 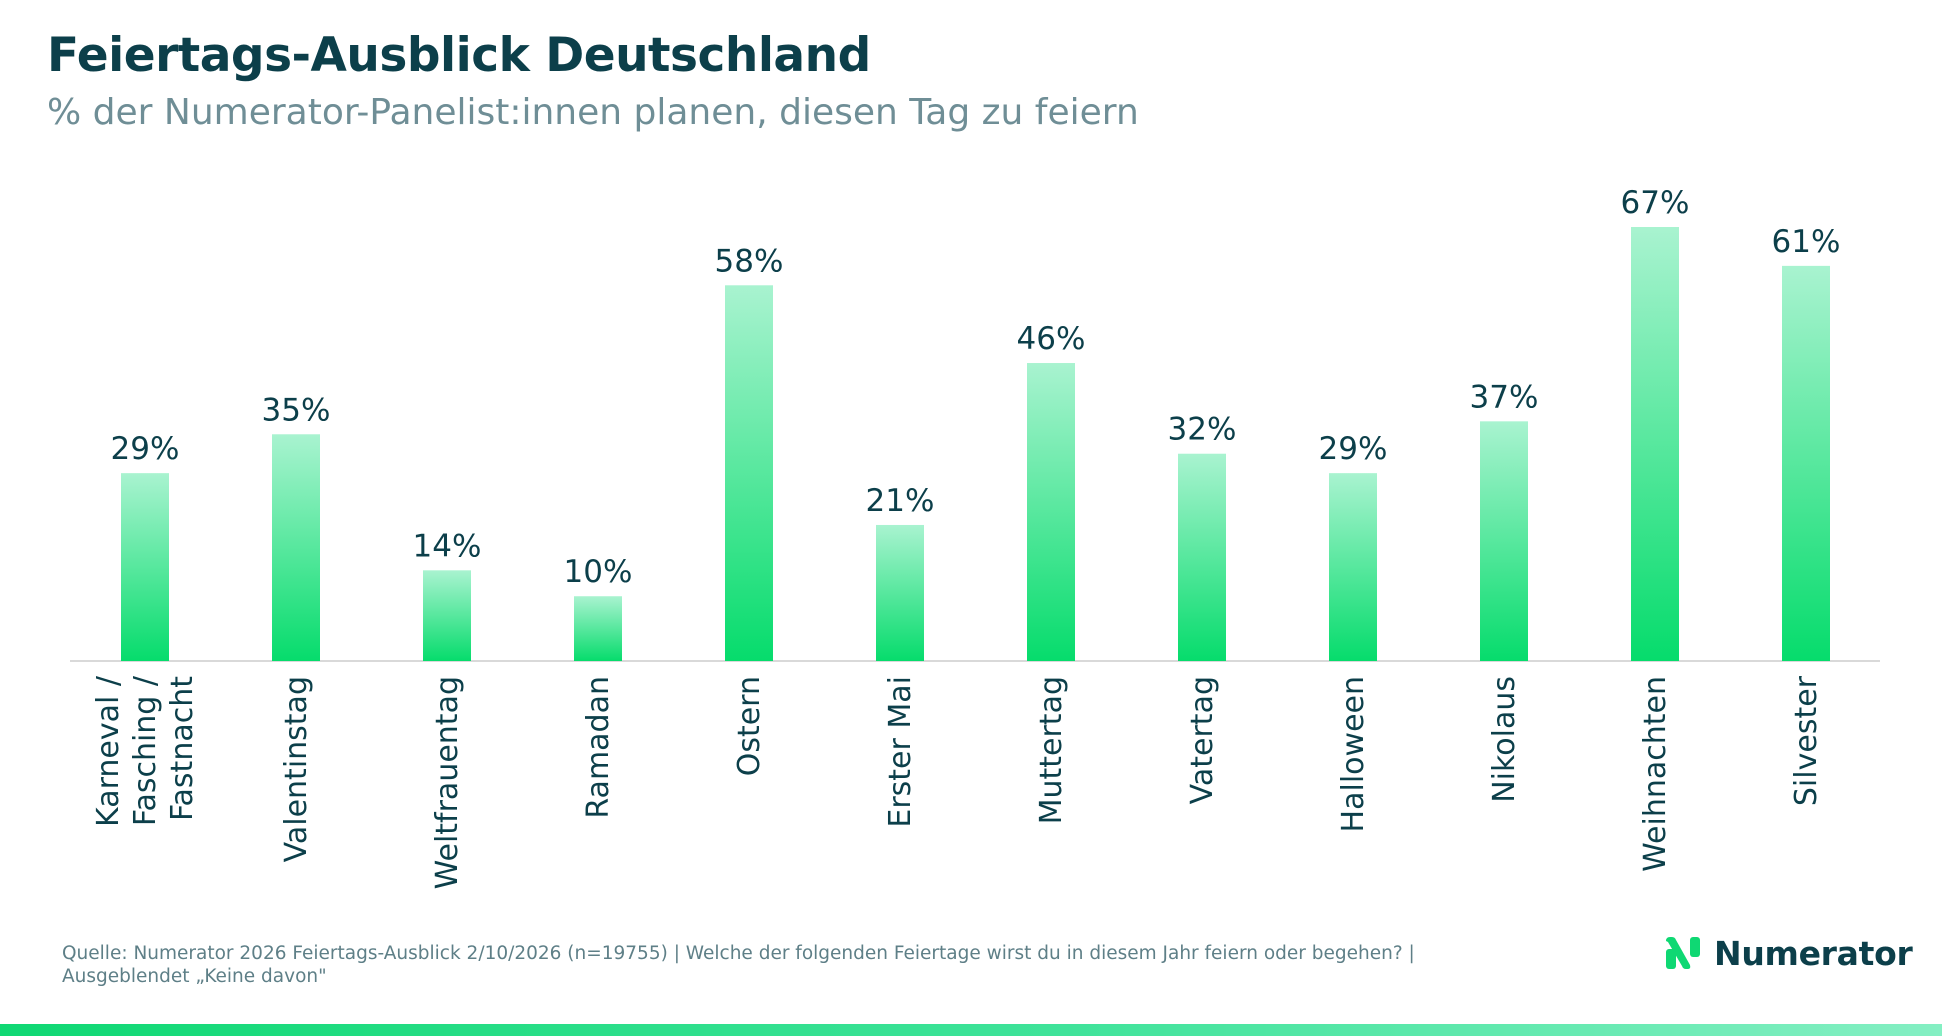 I want to click on category-label-9: Nikolaus, so click(x=1504, y=739).